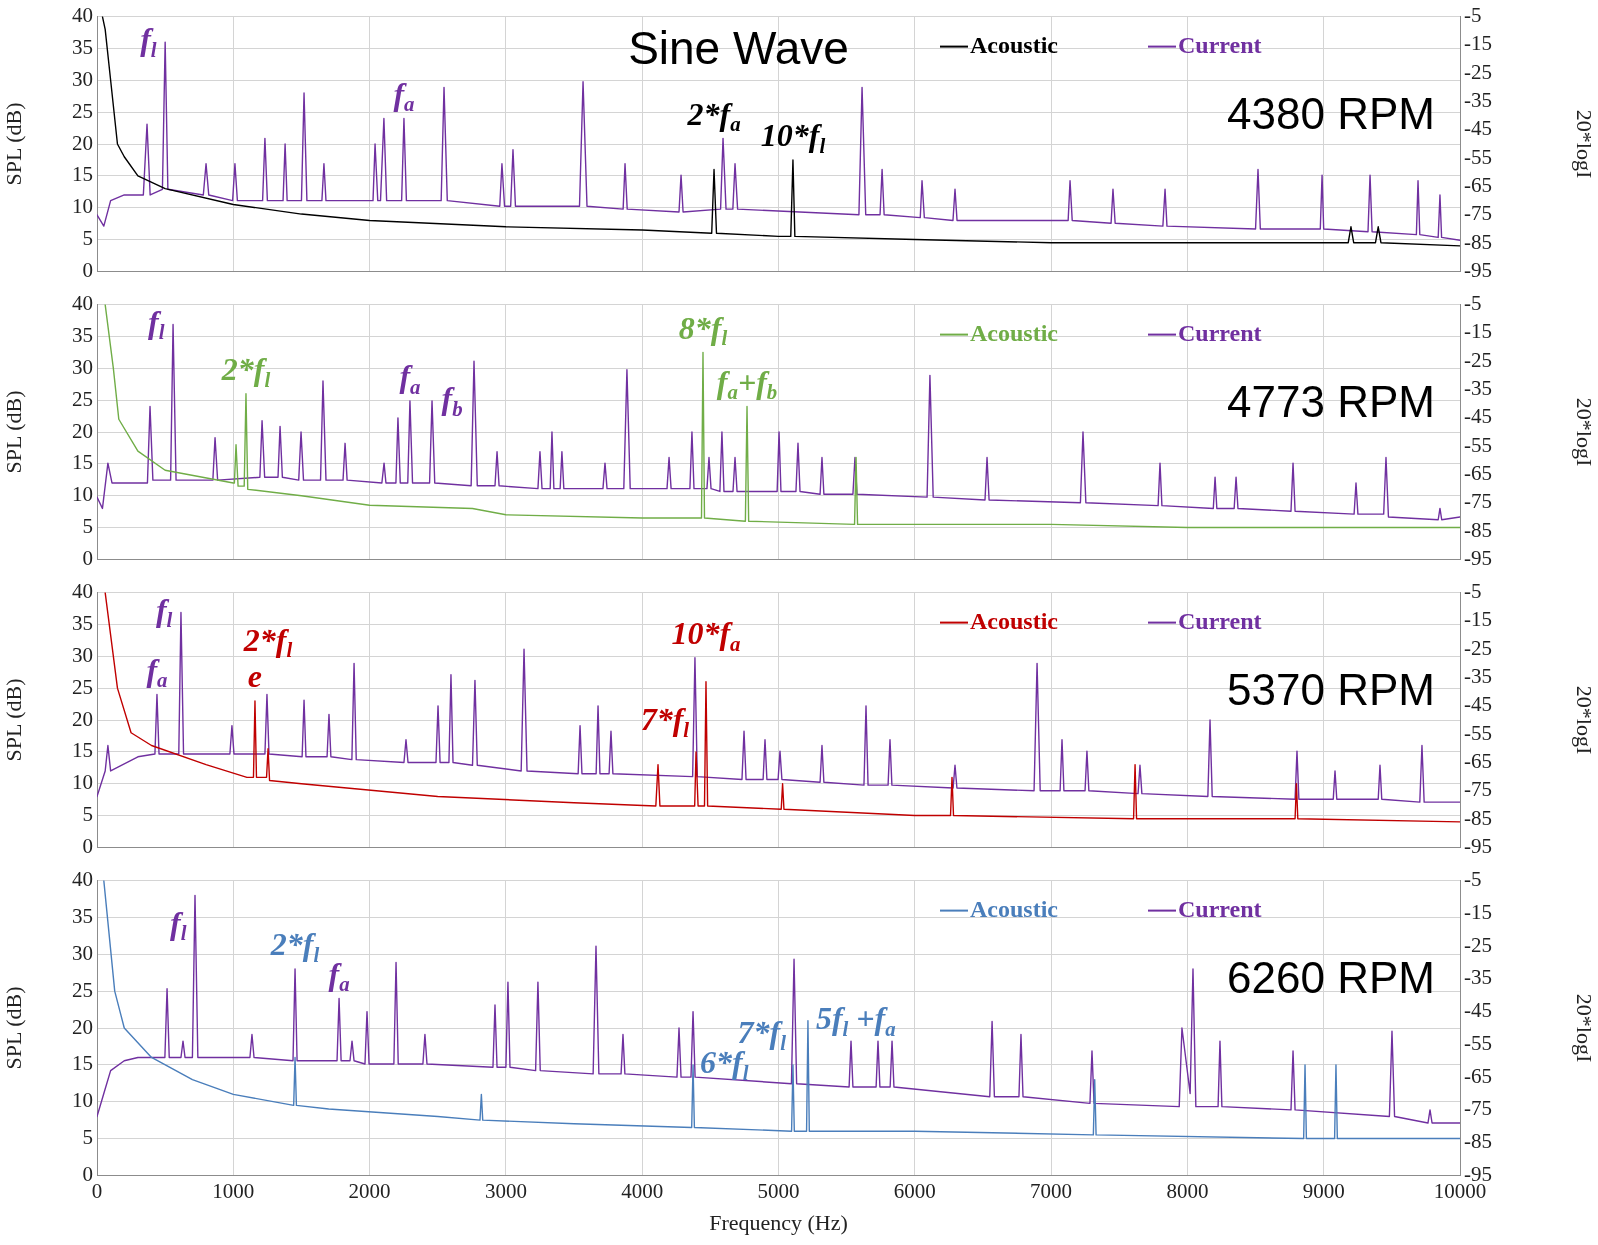 The image size is (1598, 1245). I want to click on x-tick-label: 2000, so click(369, 1190).